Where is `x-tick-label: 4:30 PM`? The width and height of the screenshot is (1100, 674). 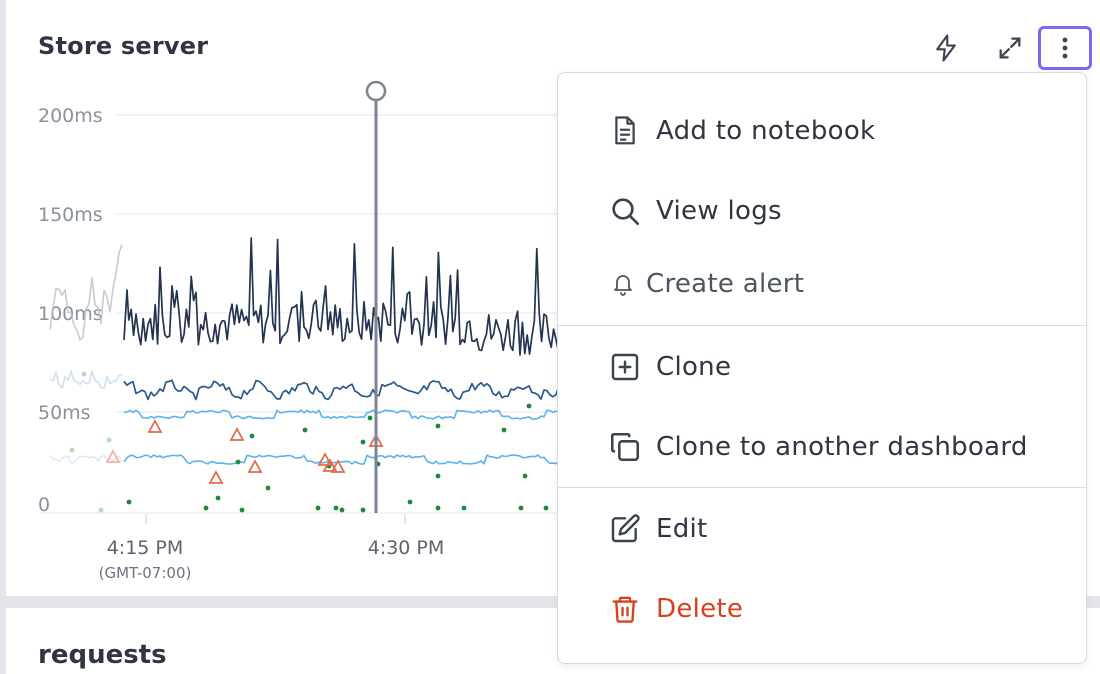 x-tick-label: 4:30 PM is located at coordinates (406, 548).